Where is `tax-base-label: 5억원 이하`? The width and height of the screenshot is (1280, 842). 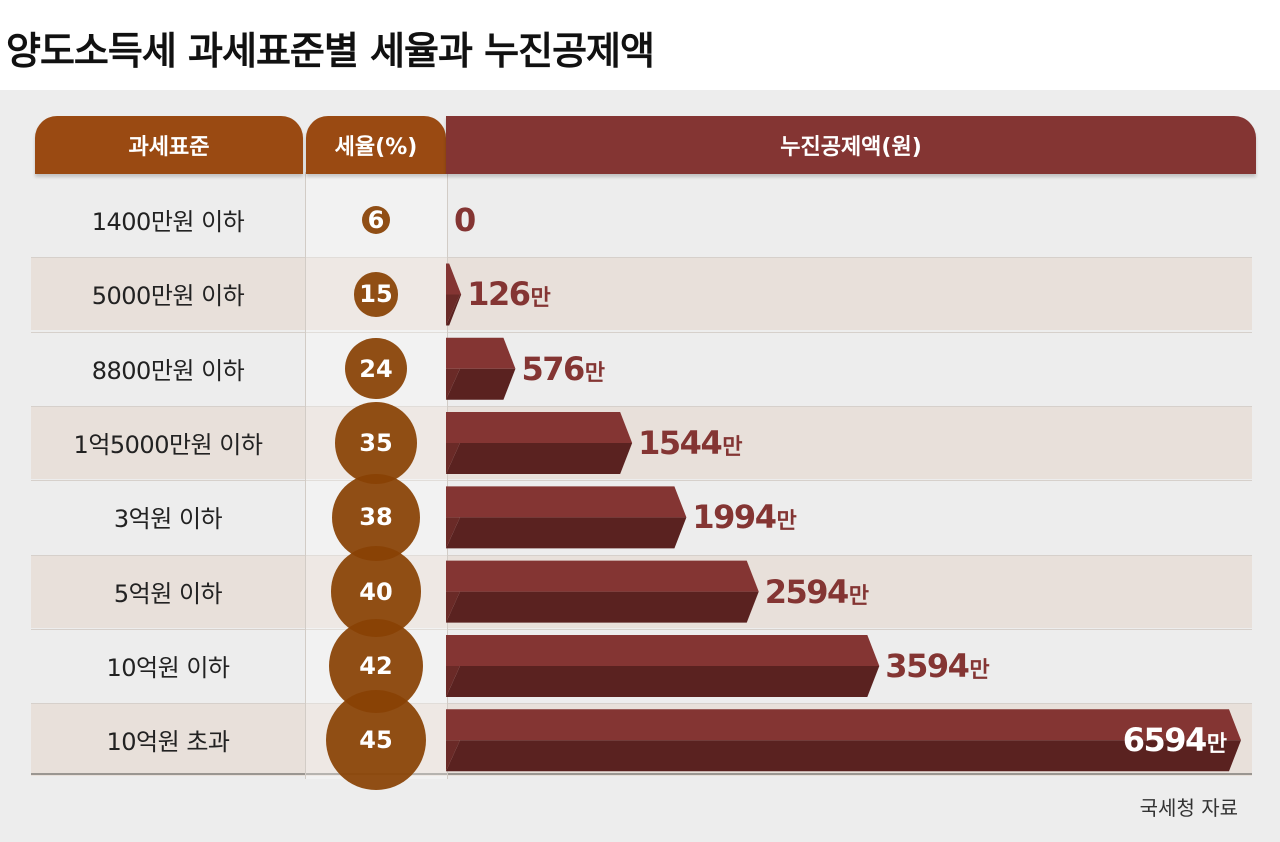
tax-base-label: 5억원 이하 is located at coordinates (168, 593).